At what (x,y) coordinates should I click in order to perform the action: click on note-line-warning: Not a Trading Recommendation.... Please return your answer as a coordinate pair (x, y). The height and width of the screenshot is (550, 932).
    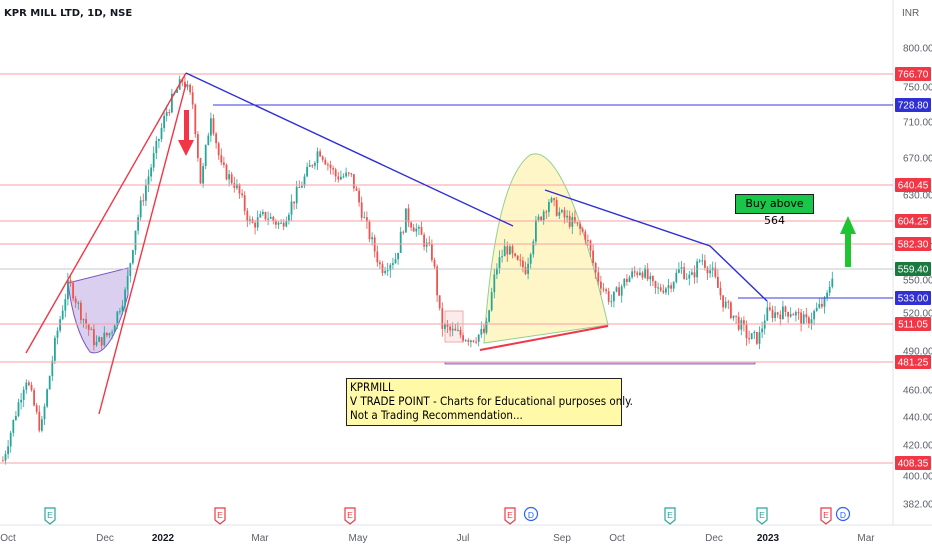
    Looking at the image, I should click on (436, 415).